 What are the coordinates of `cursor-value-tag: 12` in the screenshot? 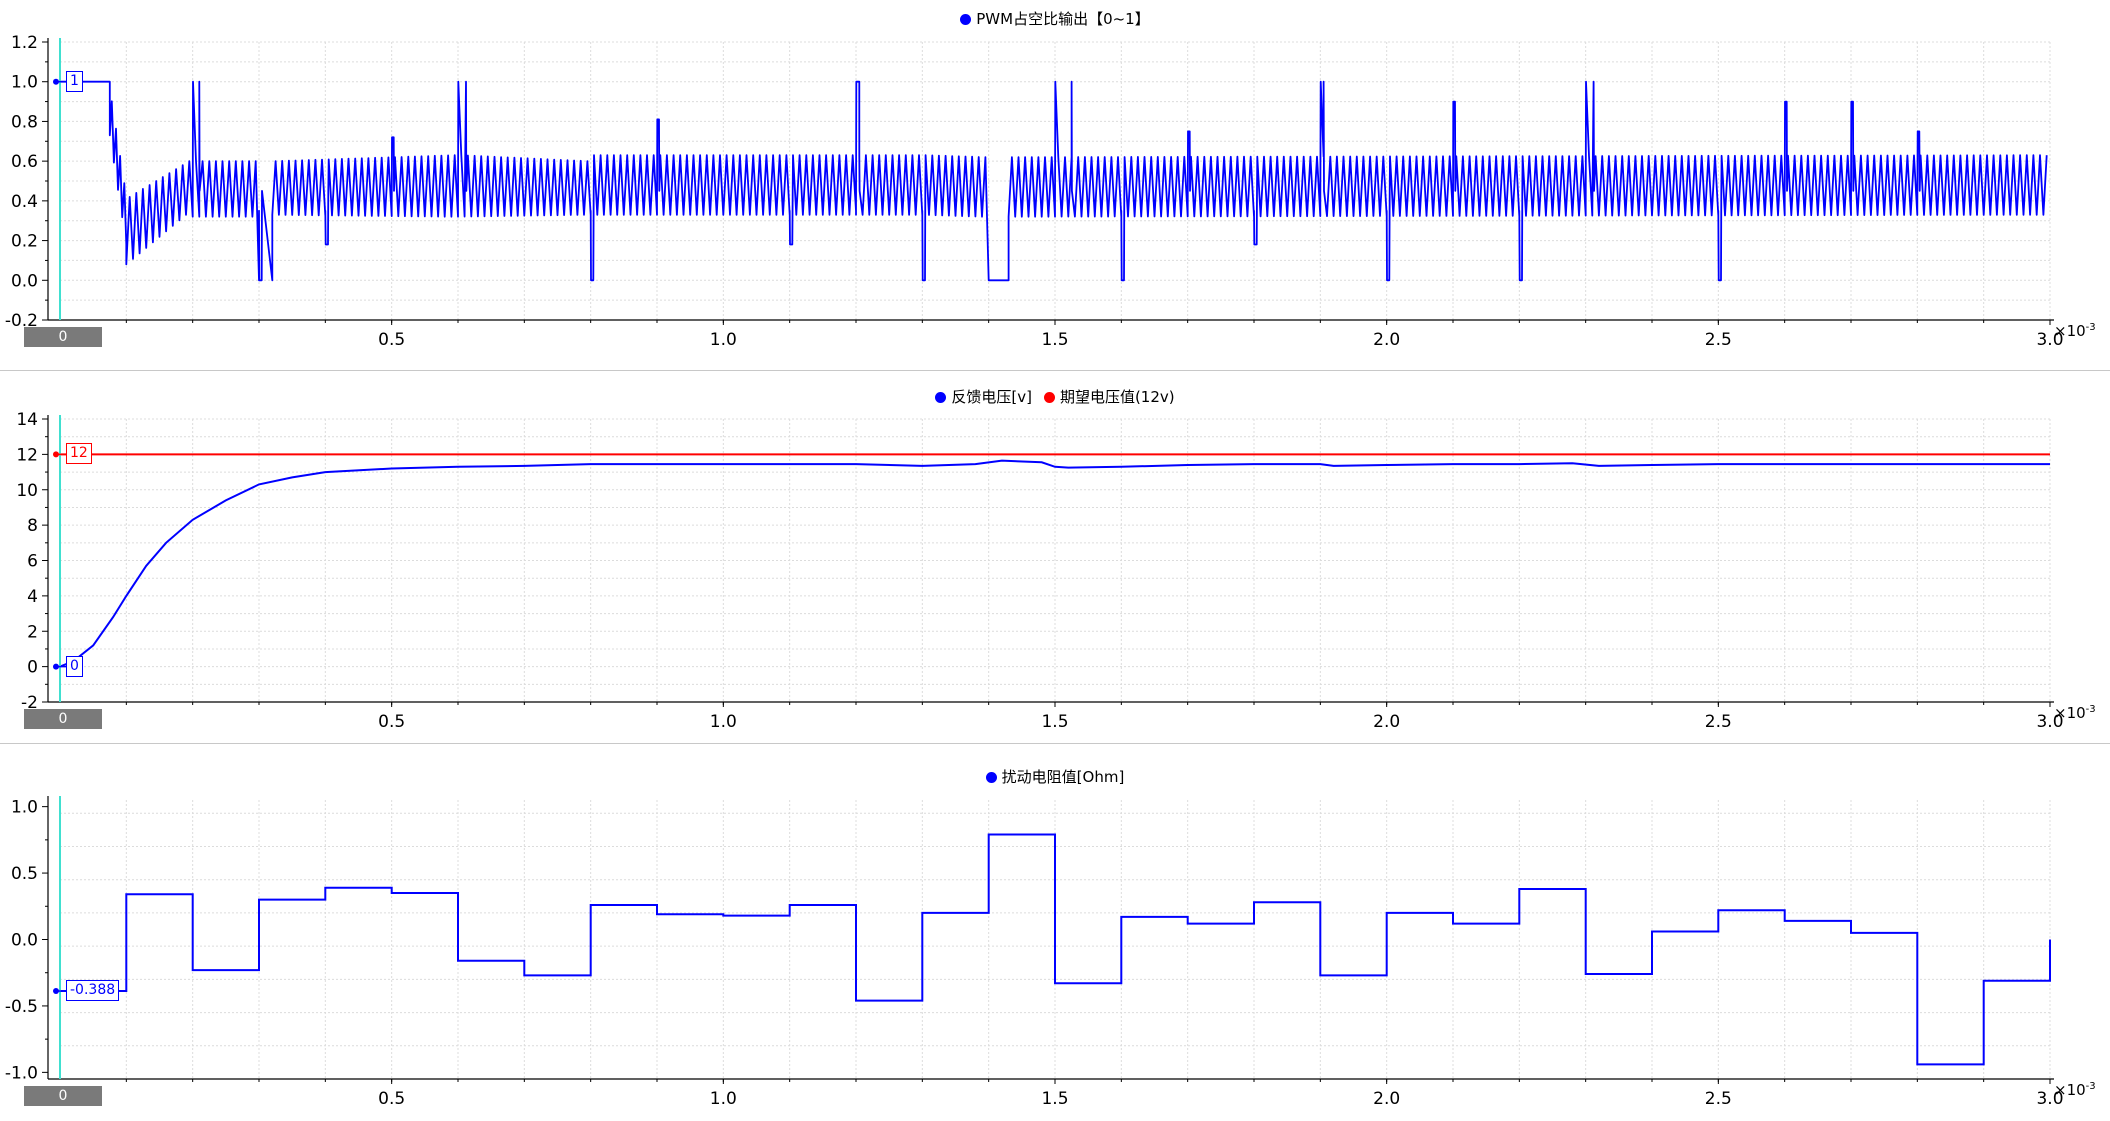 It's located at (79, 454).